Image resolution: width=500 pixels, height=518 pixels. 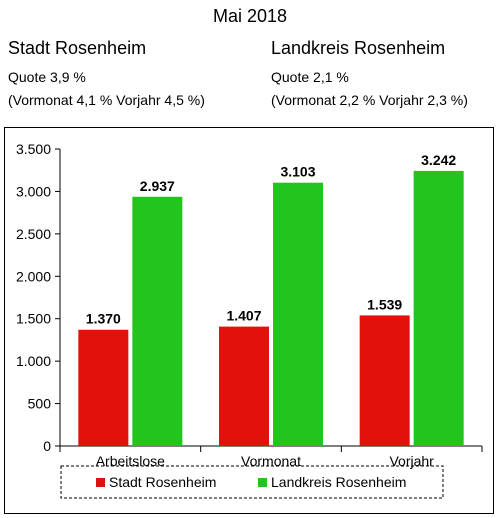 What do you see at coordinates (438, 160) in the screenshot?
I see `data-label: 3.242` at bounding box center [438, 160].